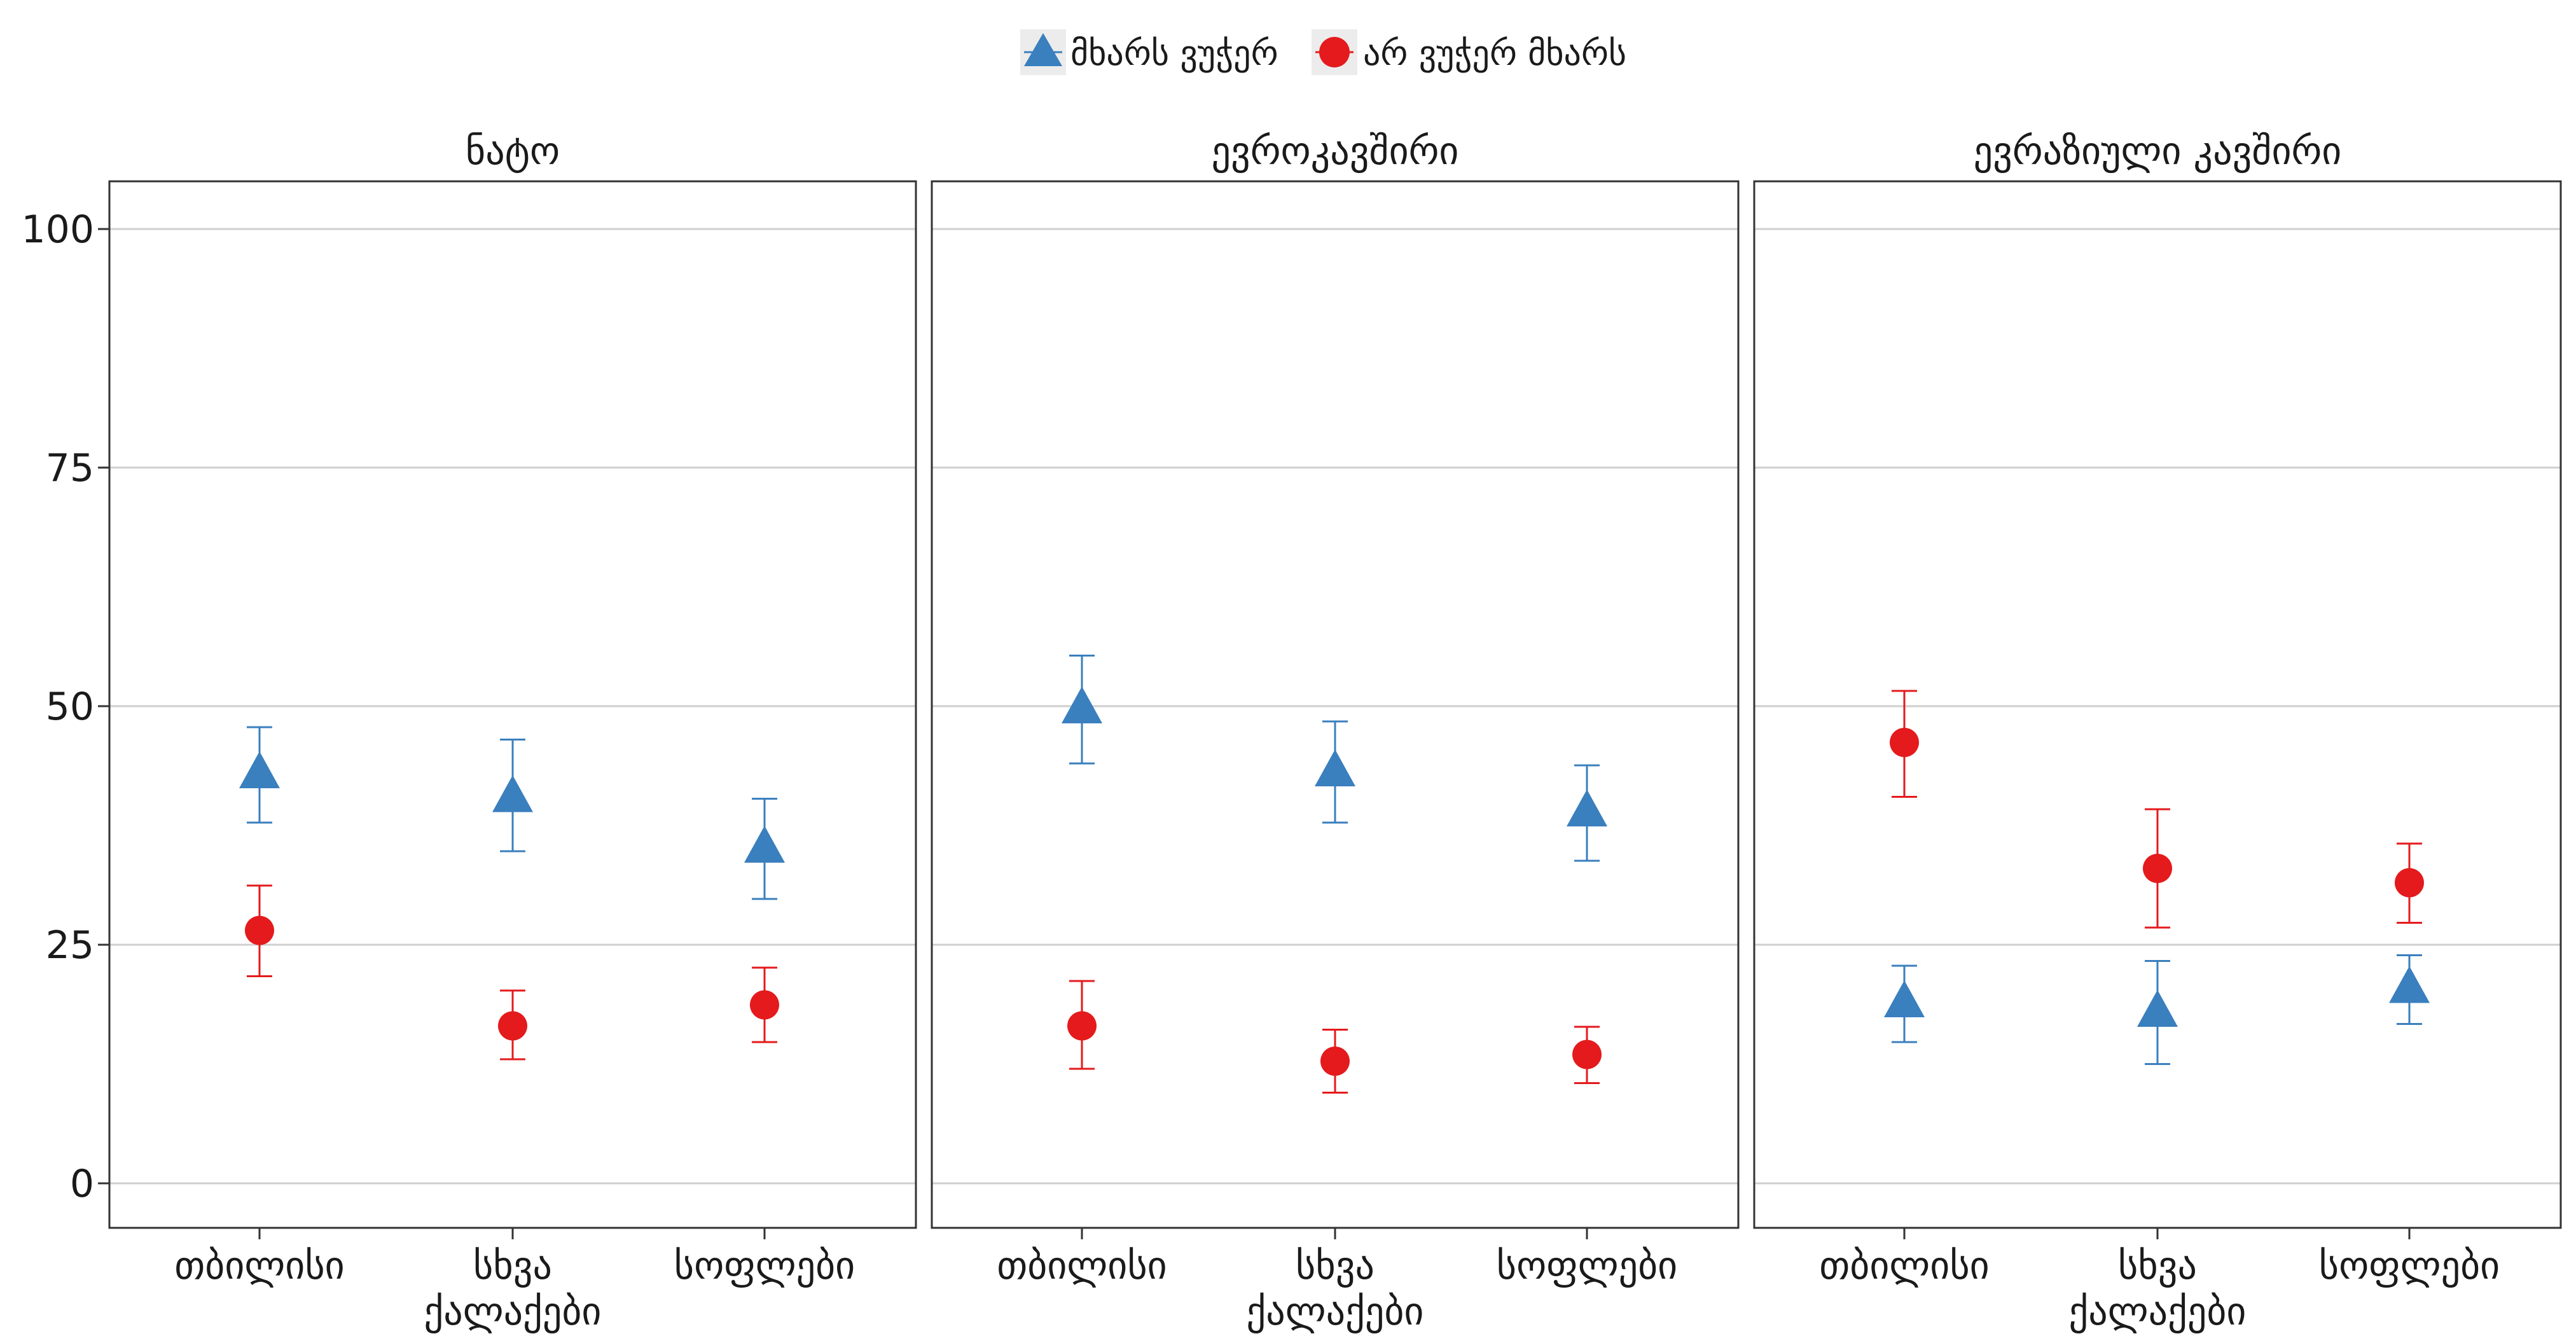  I want to click on facet-title: ნატო, so click(513, 151).